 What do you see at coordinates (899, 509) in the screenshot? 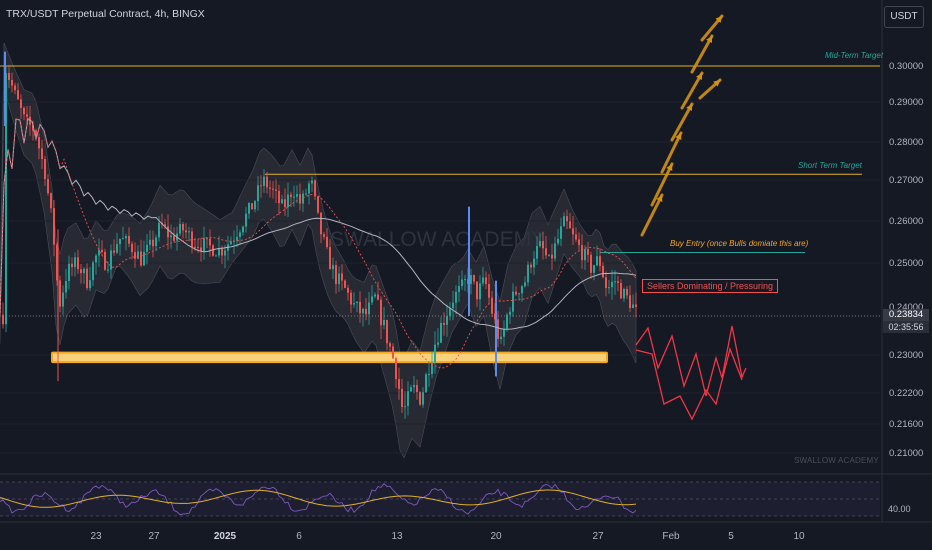
I see `rsi-level-label: 40.00` at bounding box center [899, 509].